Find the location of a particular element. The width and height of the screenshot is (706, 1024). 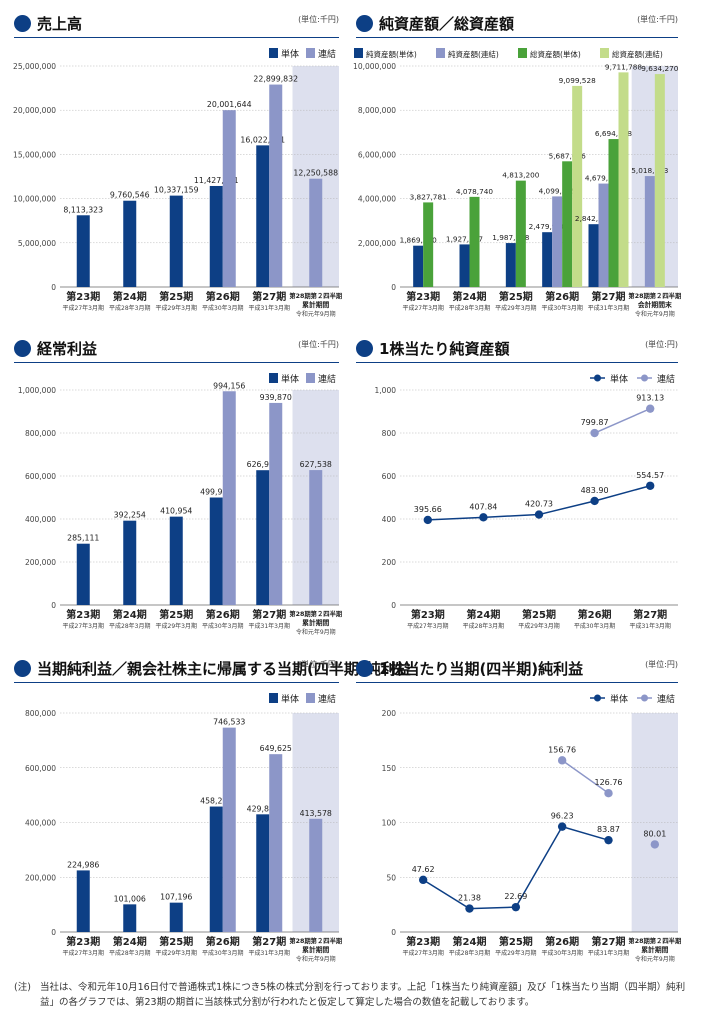

bar-data-label: 746,533 is located at coordinates (229, 722).